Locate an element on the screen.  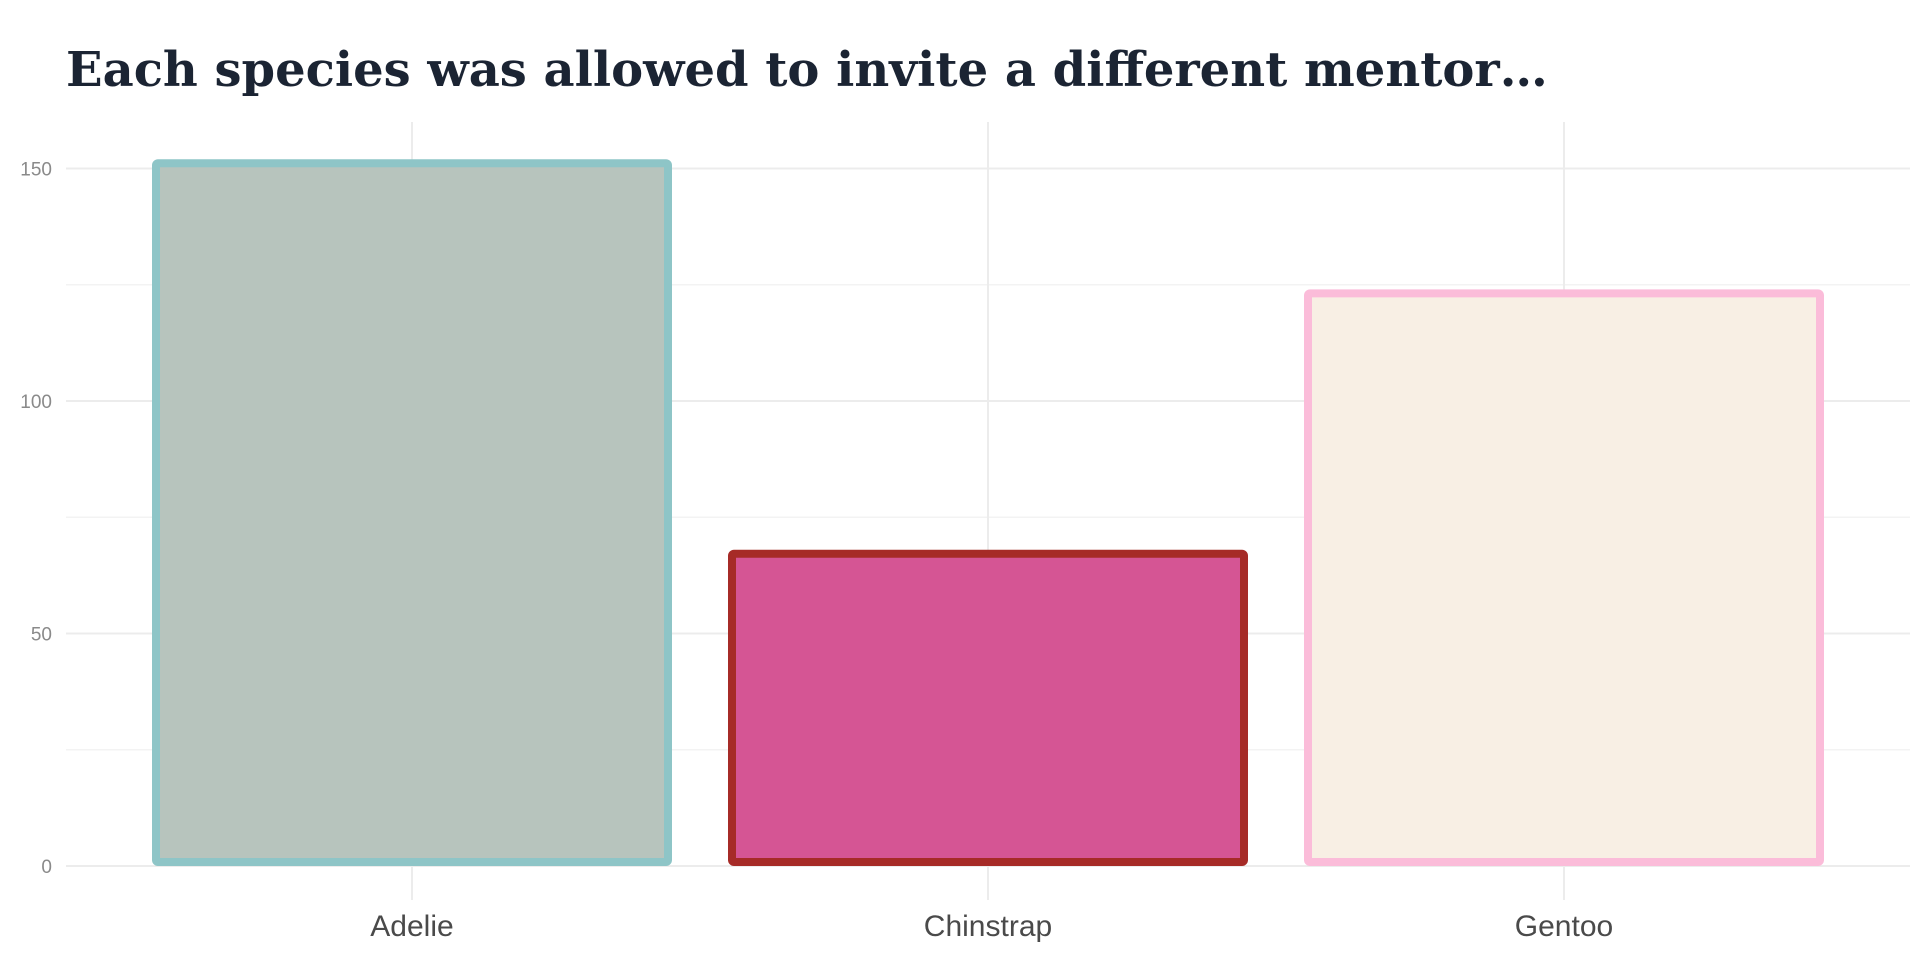
bar-chinstrap is located at coordinates (988, 707).